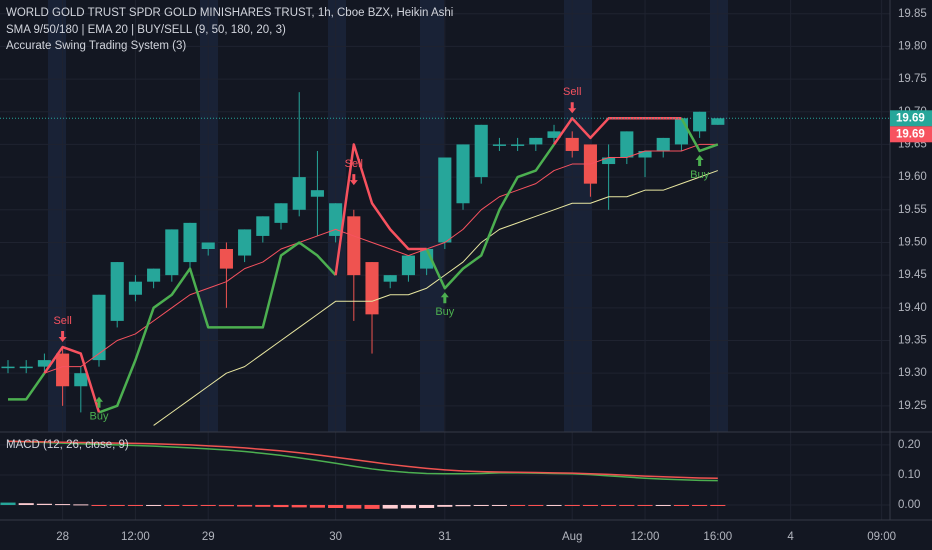 The height and width of the screenshot is (550, 932). I want to click on y-tick-label: 19.55, so click(912, 210).